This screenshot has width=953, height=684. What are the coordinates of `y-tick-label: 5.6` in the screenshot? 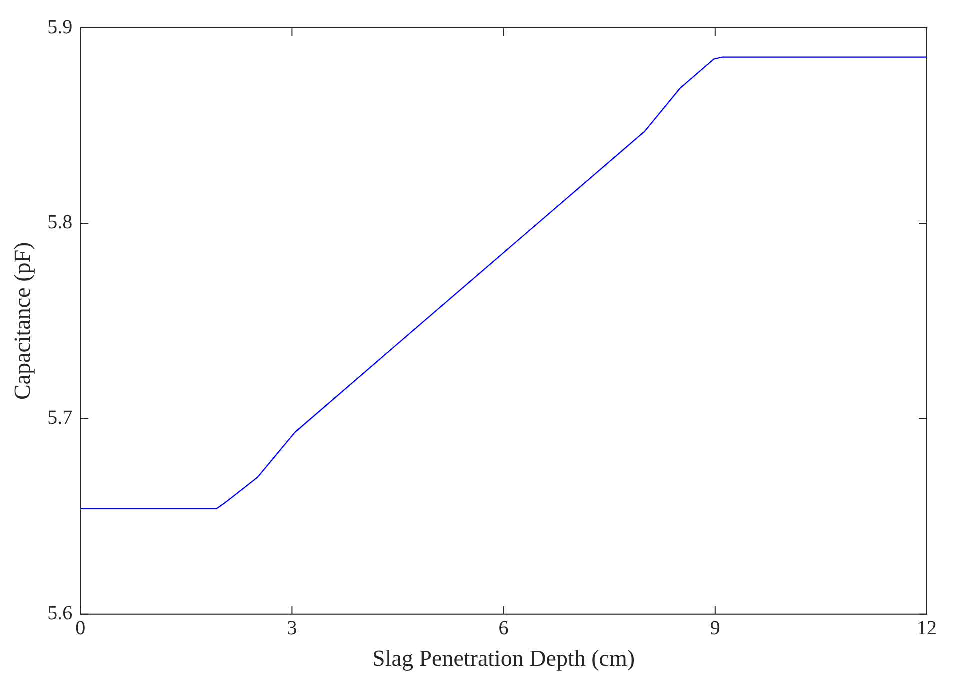 It's located at (60, 613).